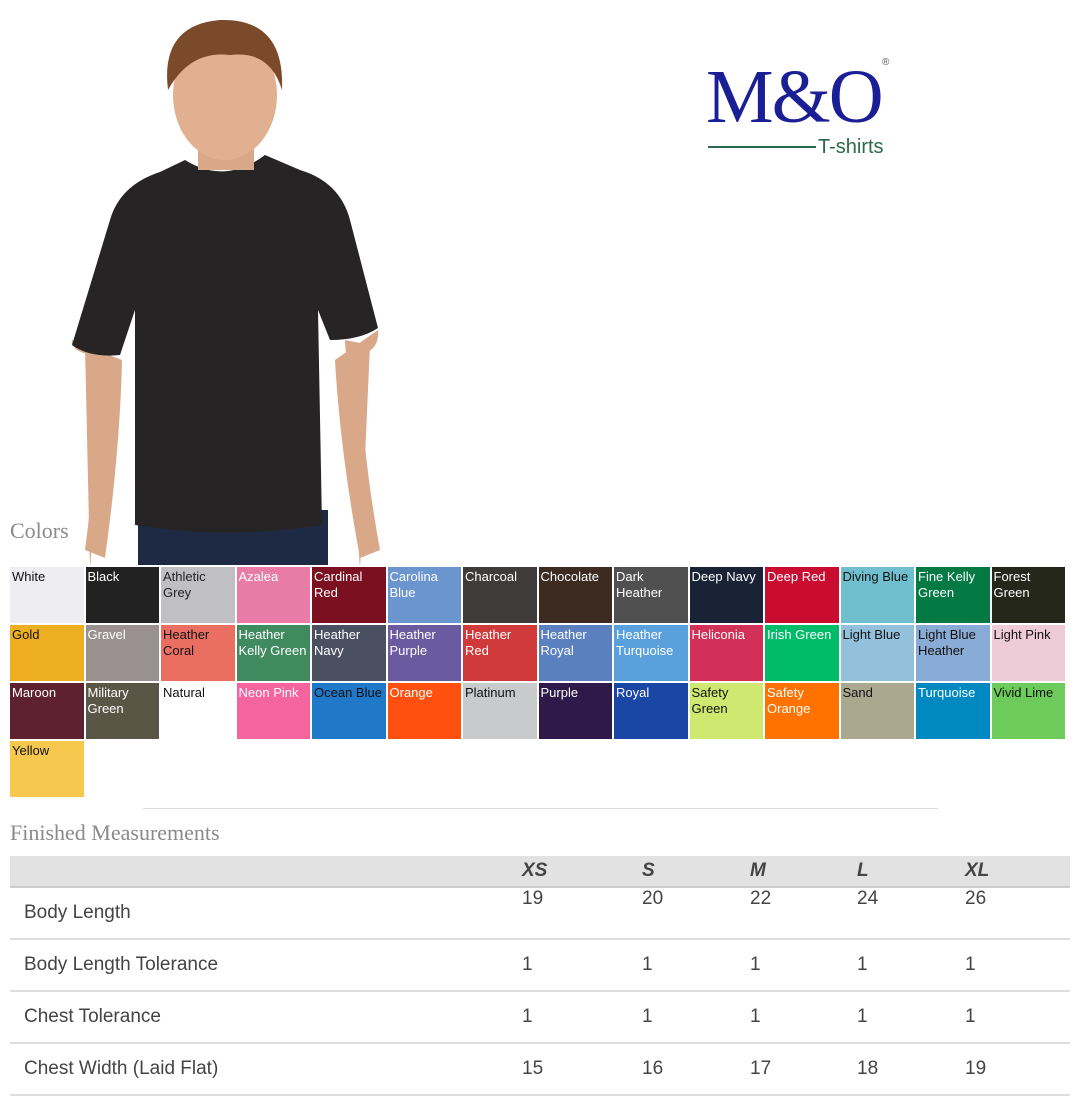  Describe the element at coordinates (795, 97) in the screenshot. I see `logo-main-text: M&O` at that location.